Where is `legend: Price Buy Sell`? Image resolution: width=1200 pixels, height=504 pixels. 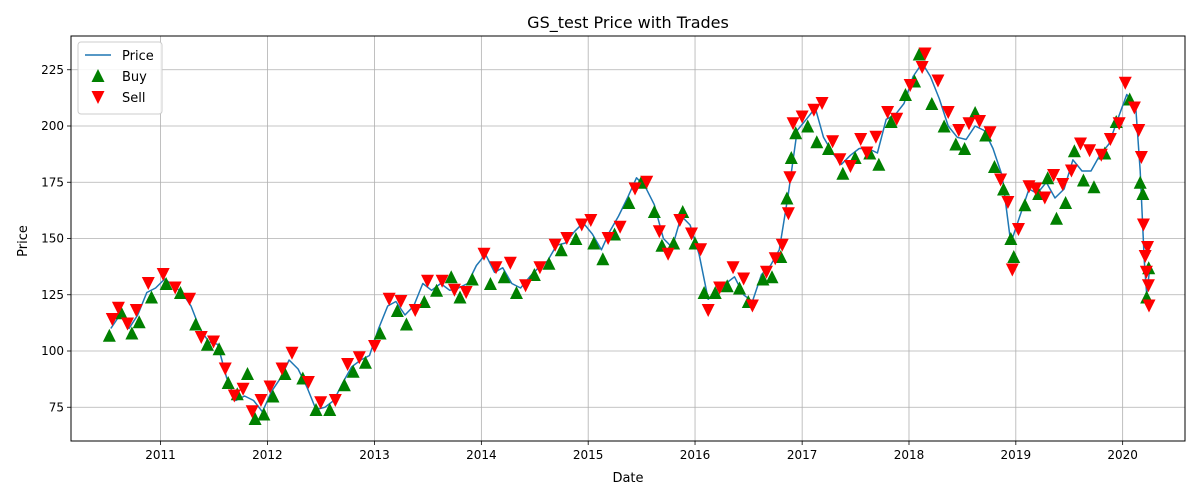
legend: Price Buy Sell is located at coordinates (120, 78).